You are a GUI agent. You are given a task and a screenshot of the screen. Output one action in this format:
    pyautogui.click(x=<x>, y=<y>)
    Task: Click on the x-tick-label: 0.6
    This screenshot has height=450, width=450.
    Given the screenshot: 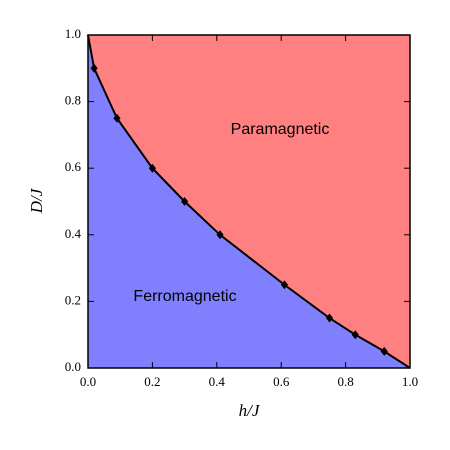 What is the action you would take?
    pyautogui.click(x=281, y=381)
    